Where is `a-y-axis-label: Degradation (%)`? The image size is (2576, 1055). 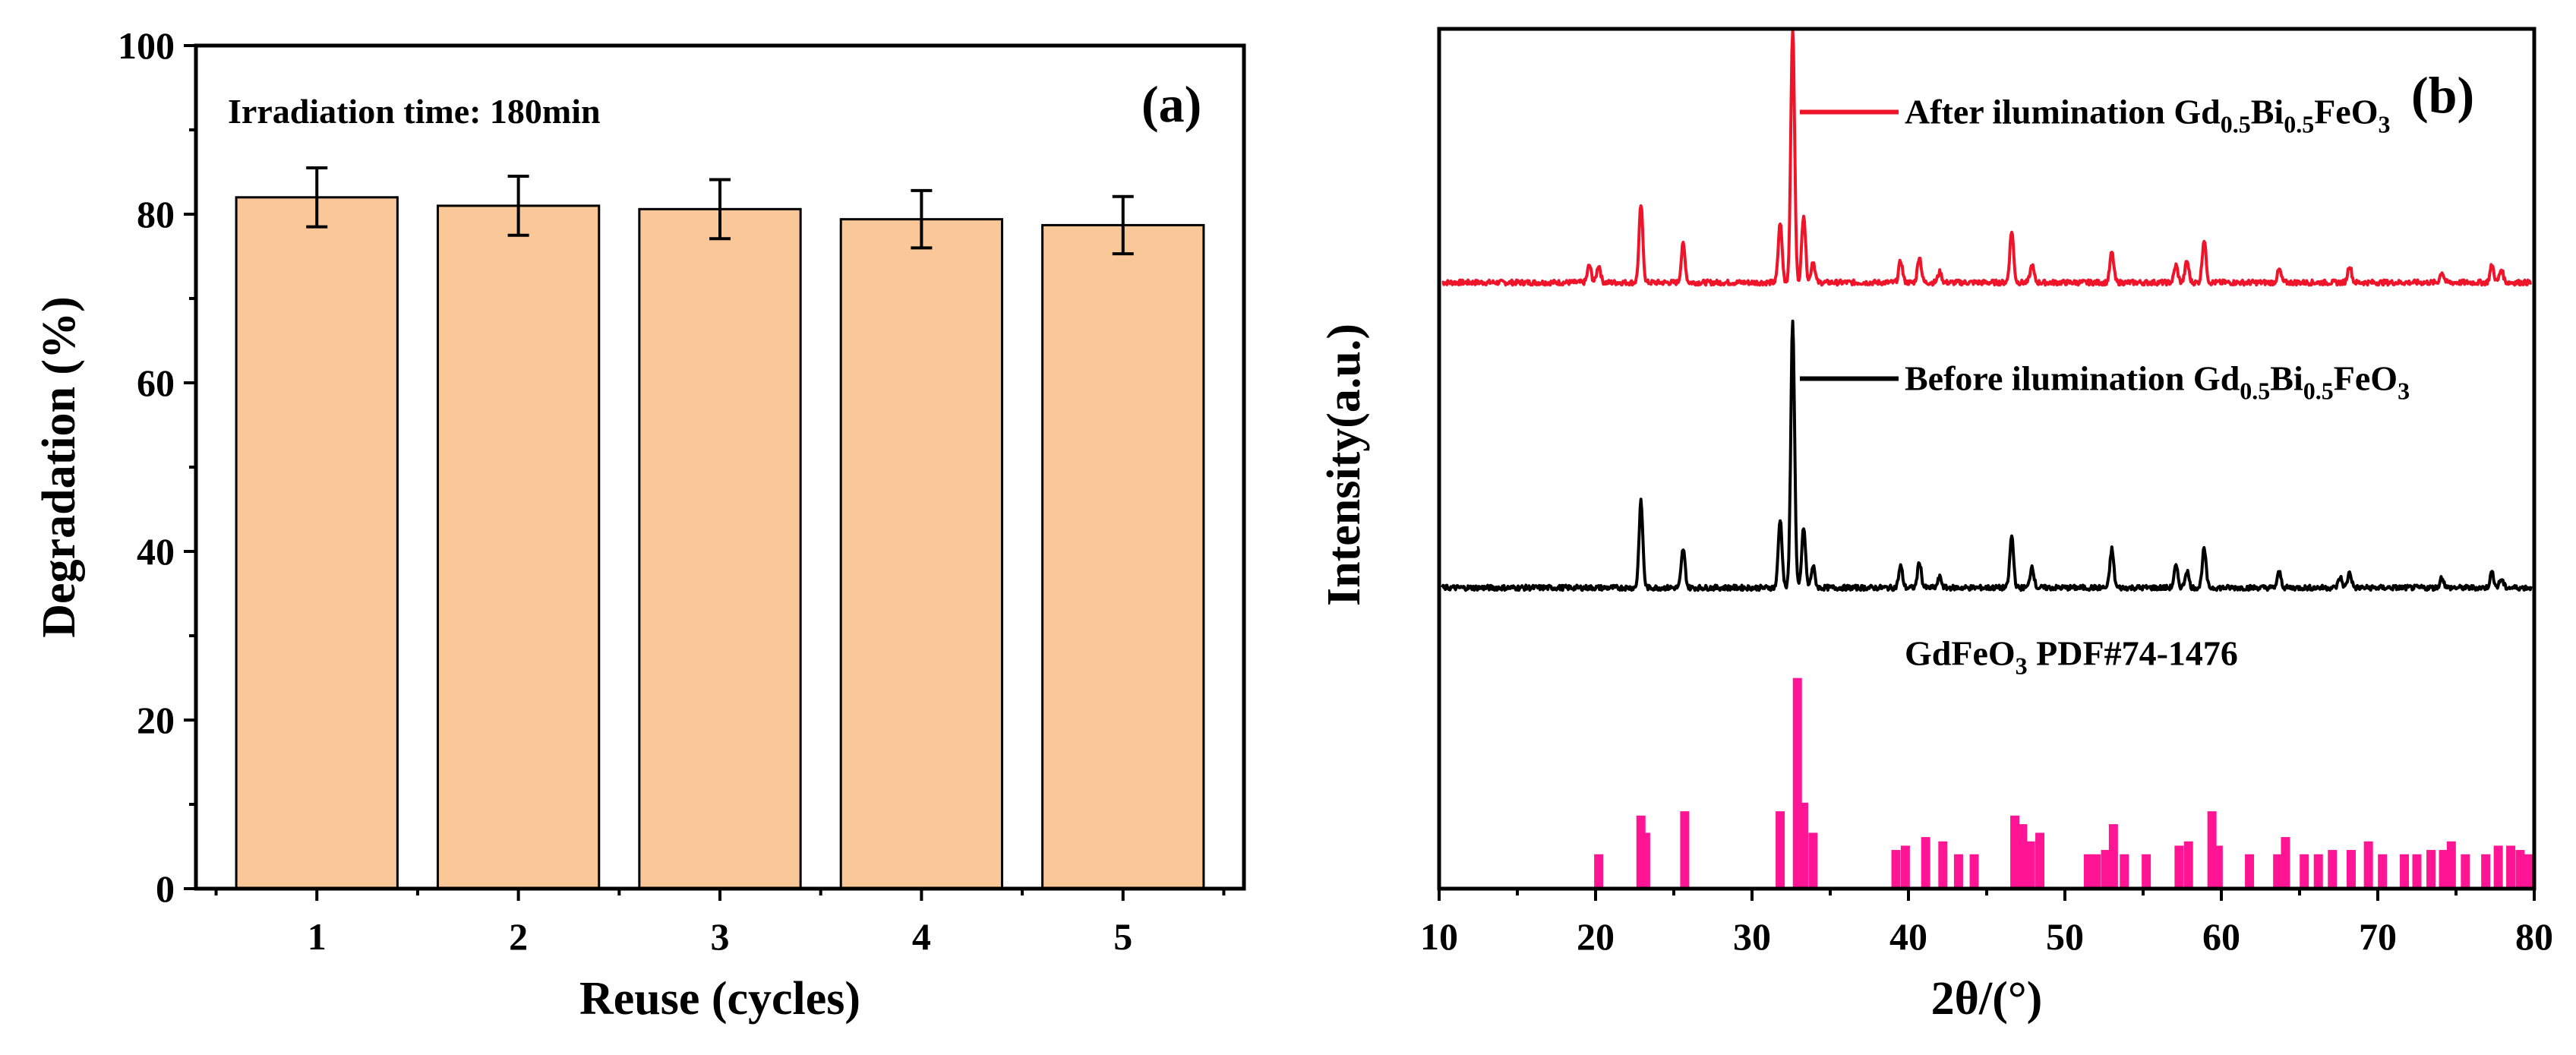
a-y-axis-label: Degradation (%) is located at coordinates (59, 466).